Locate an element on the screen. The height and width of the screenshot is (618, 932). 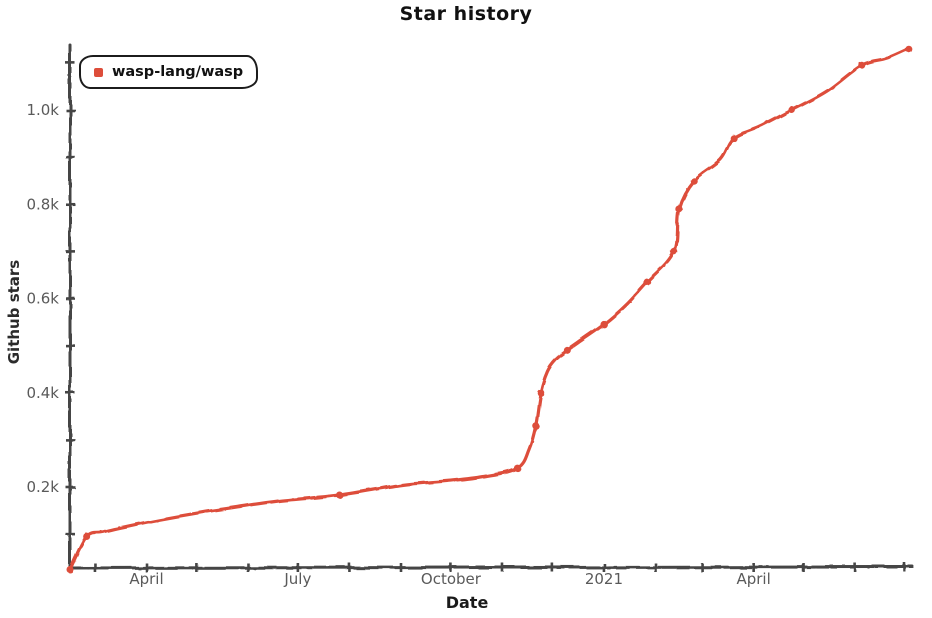
x-tick-label: July is located at coordinates (297, 579).